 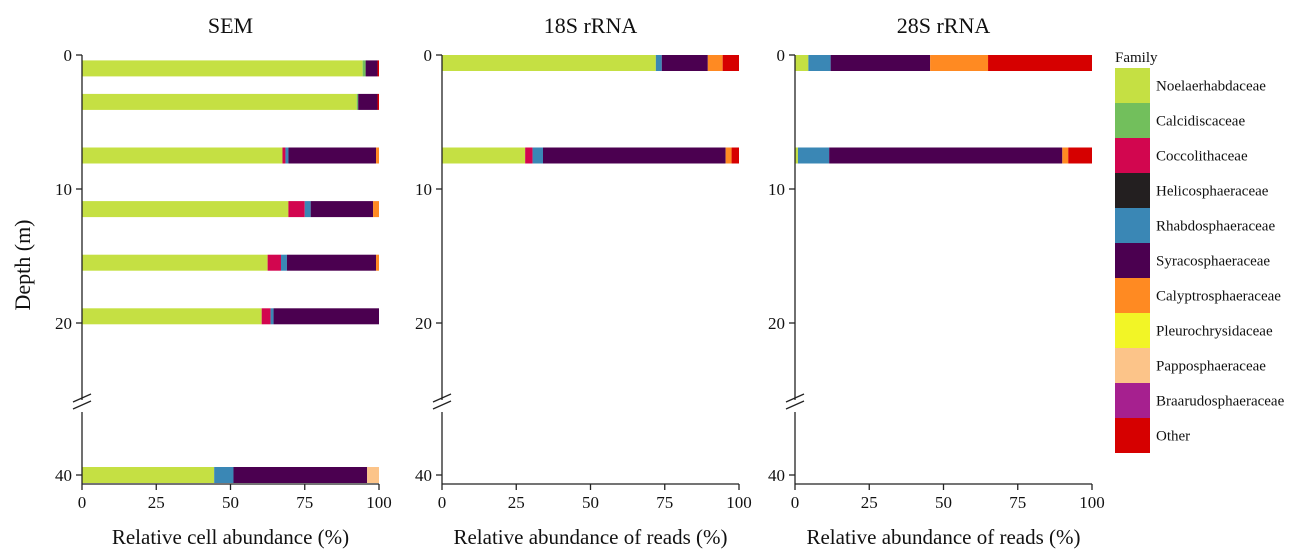 What do you see at coordinates (1213, 262) in the screenshot?
I see `legend-label: Syracosphaeraceae` at bounding box center [1213, 262].